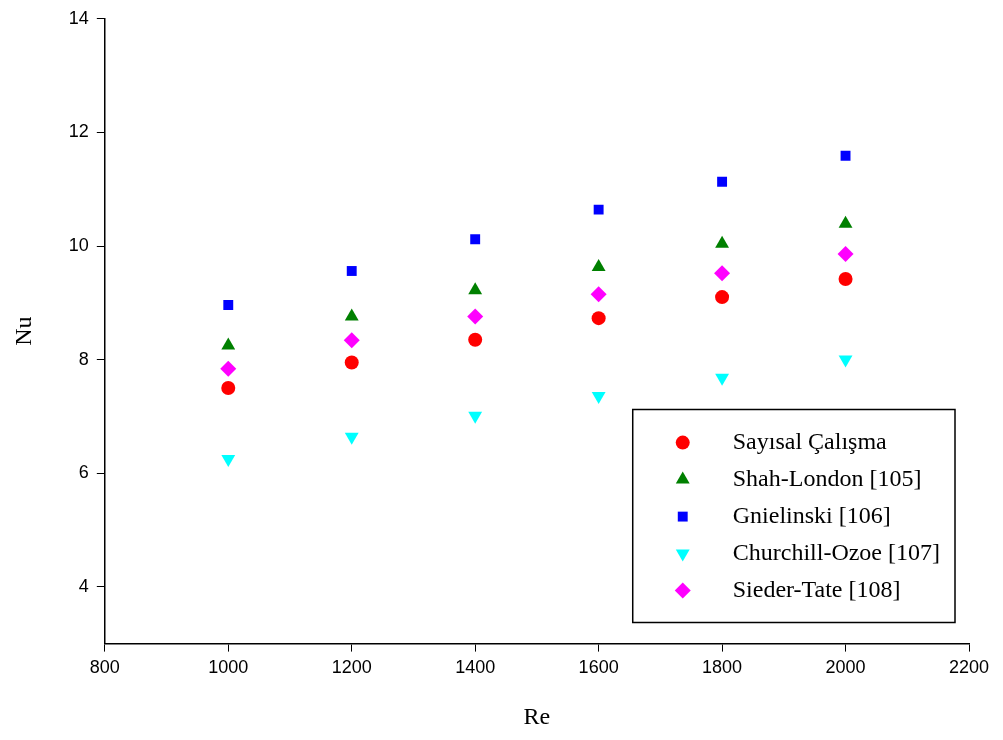 This screenshot has height=740, width=1003. What do you see at coordinates (827, 477) in the screenshot?
I see `legend-label: Shah-London [105]` at bounding box center [827, 477].